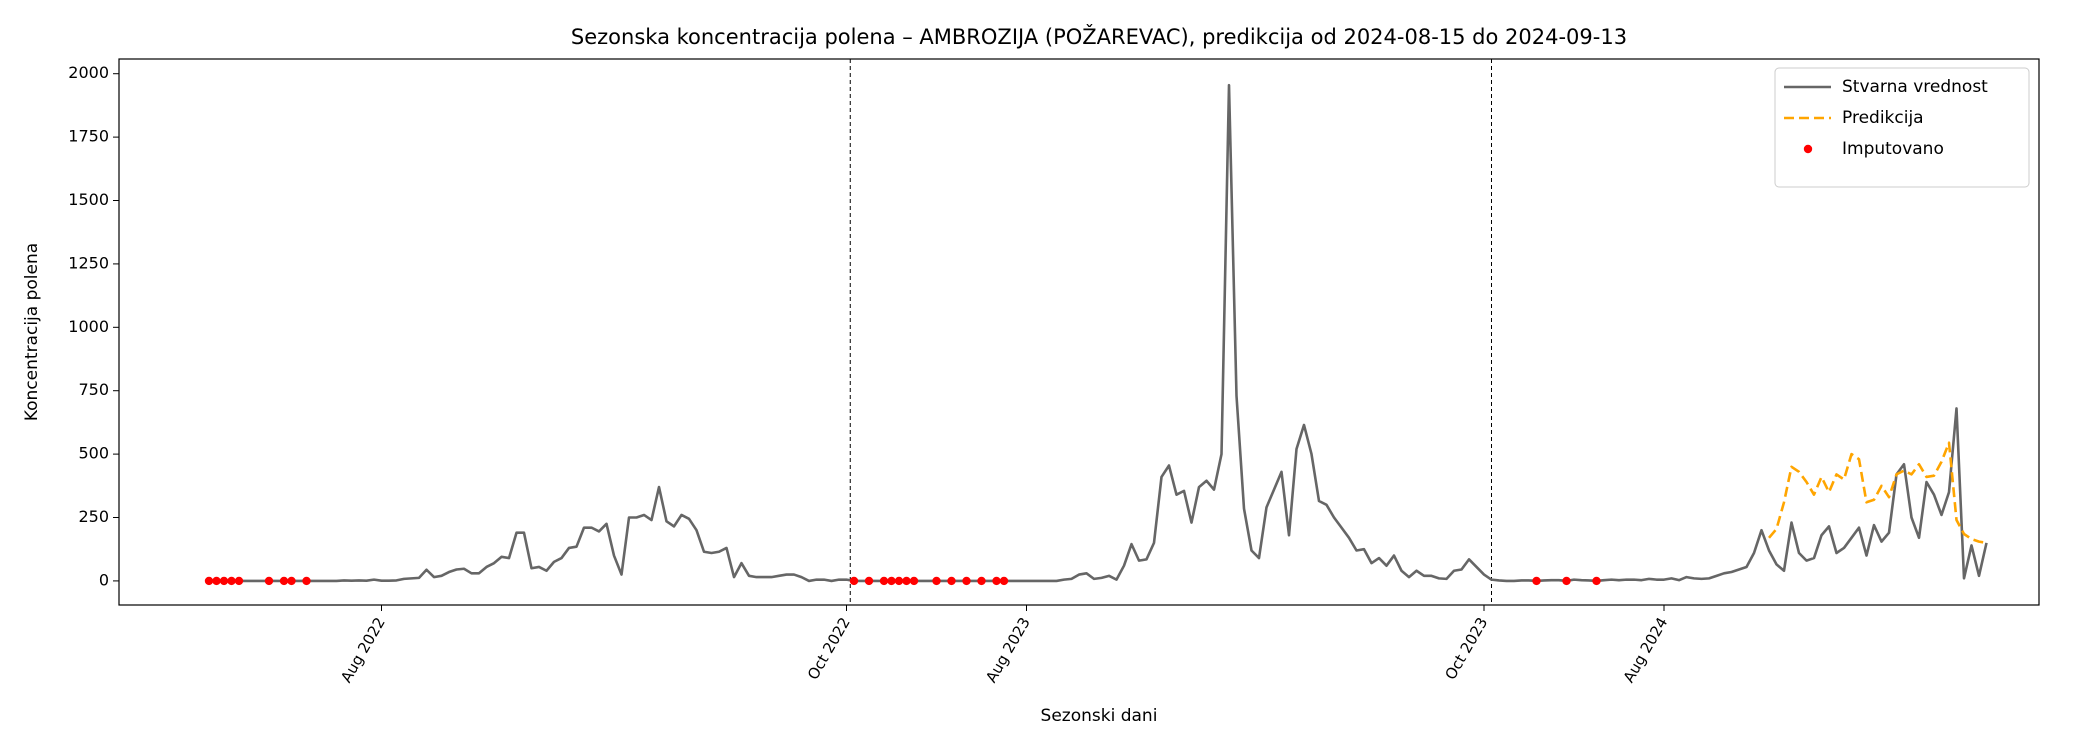 Image resolution: width=2100 pixels, height=750 pixels. What do you see at coordinates (1883, 118) in the screenshot?
I see `legend-label: Predikcija` at bounding box center [1883, 118].